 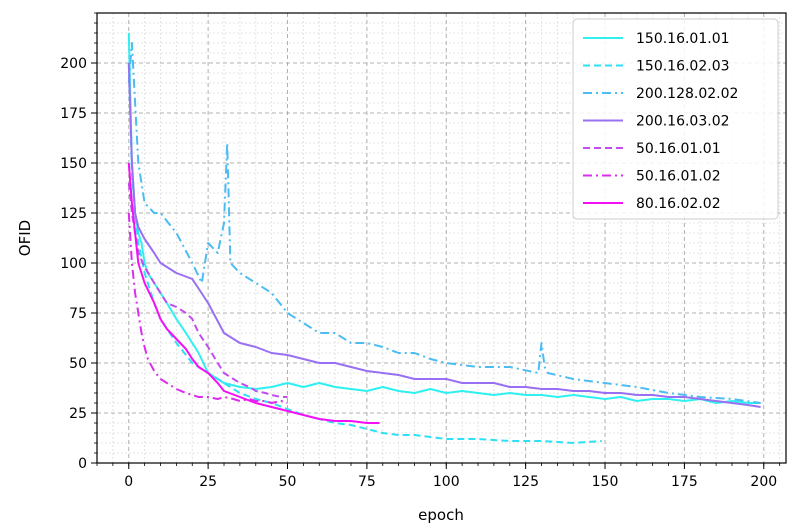 What do you see at coordinates (73, 214) in the screenshot?
I see `y-tick-label: 125` at bounding box center [73, 214].